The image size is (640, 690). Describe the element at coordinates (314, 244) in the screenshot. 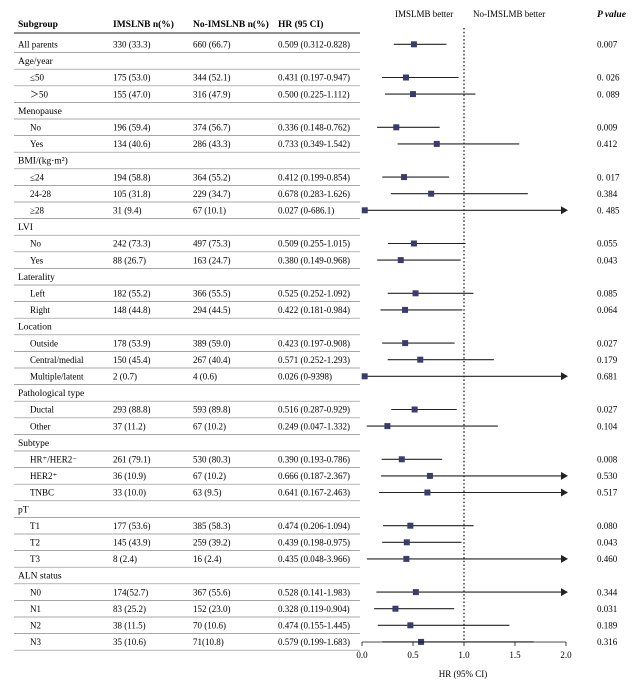

I see `cell-hr: 0.509 (0.255-1.015)` at that location.